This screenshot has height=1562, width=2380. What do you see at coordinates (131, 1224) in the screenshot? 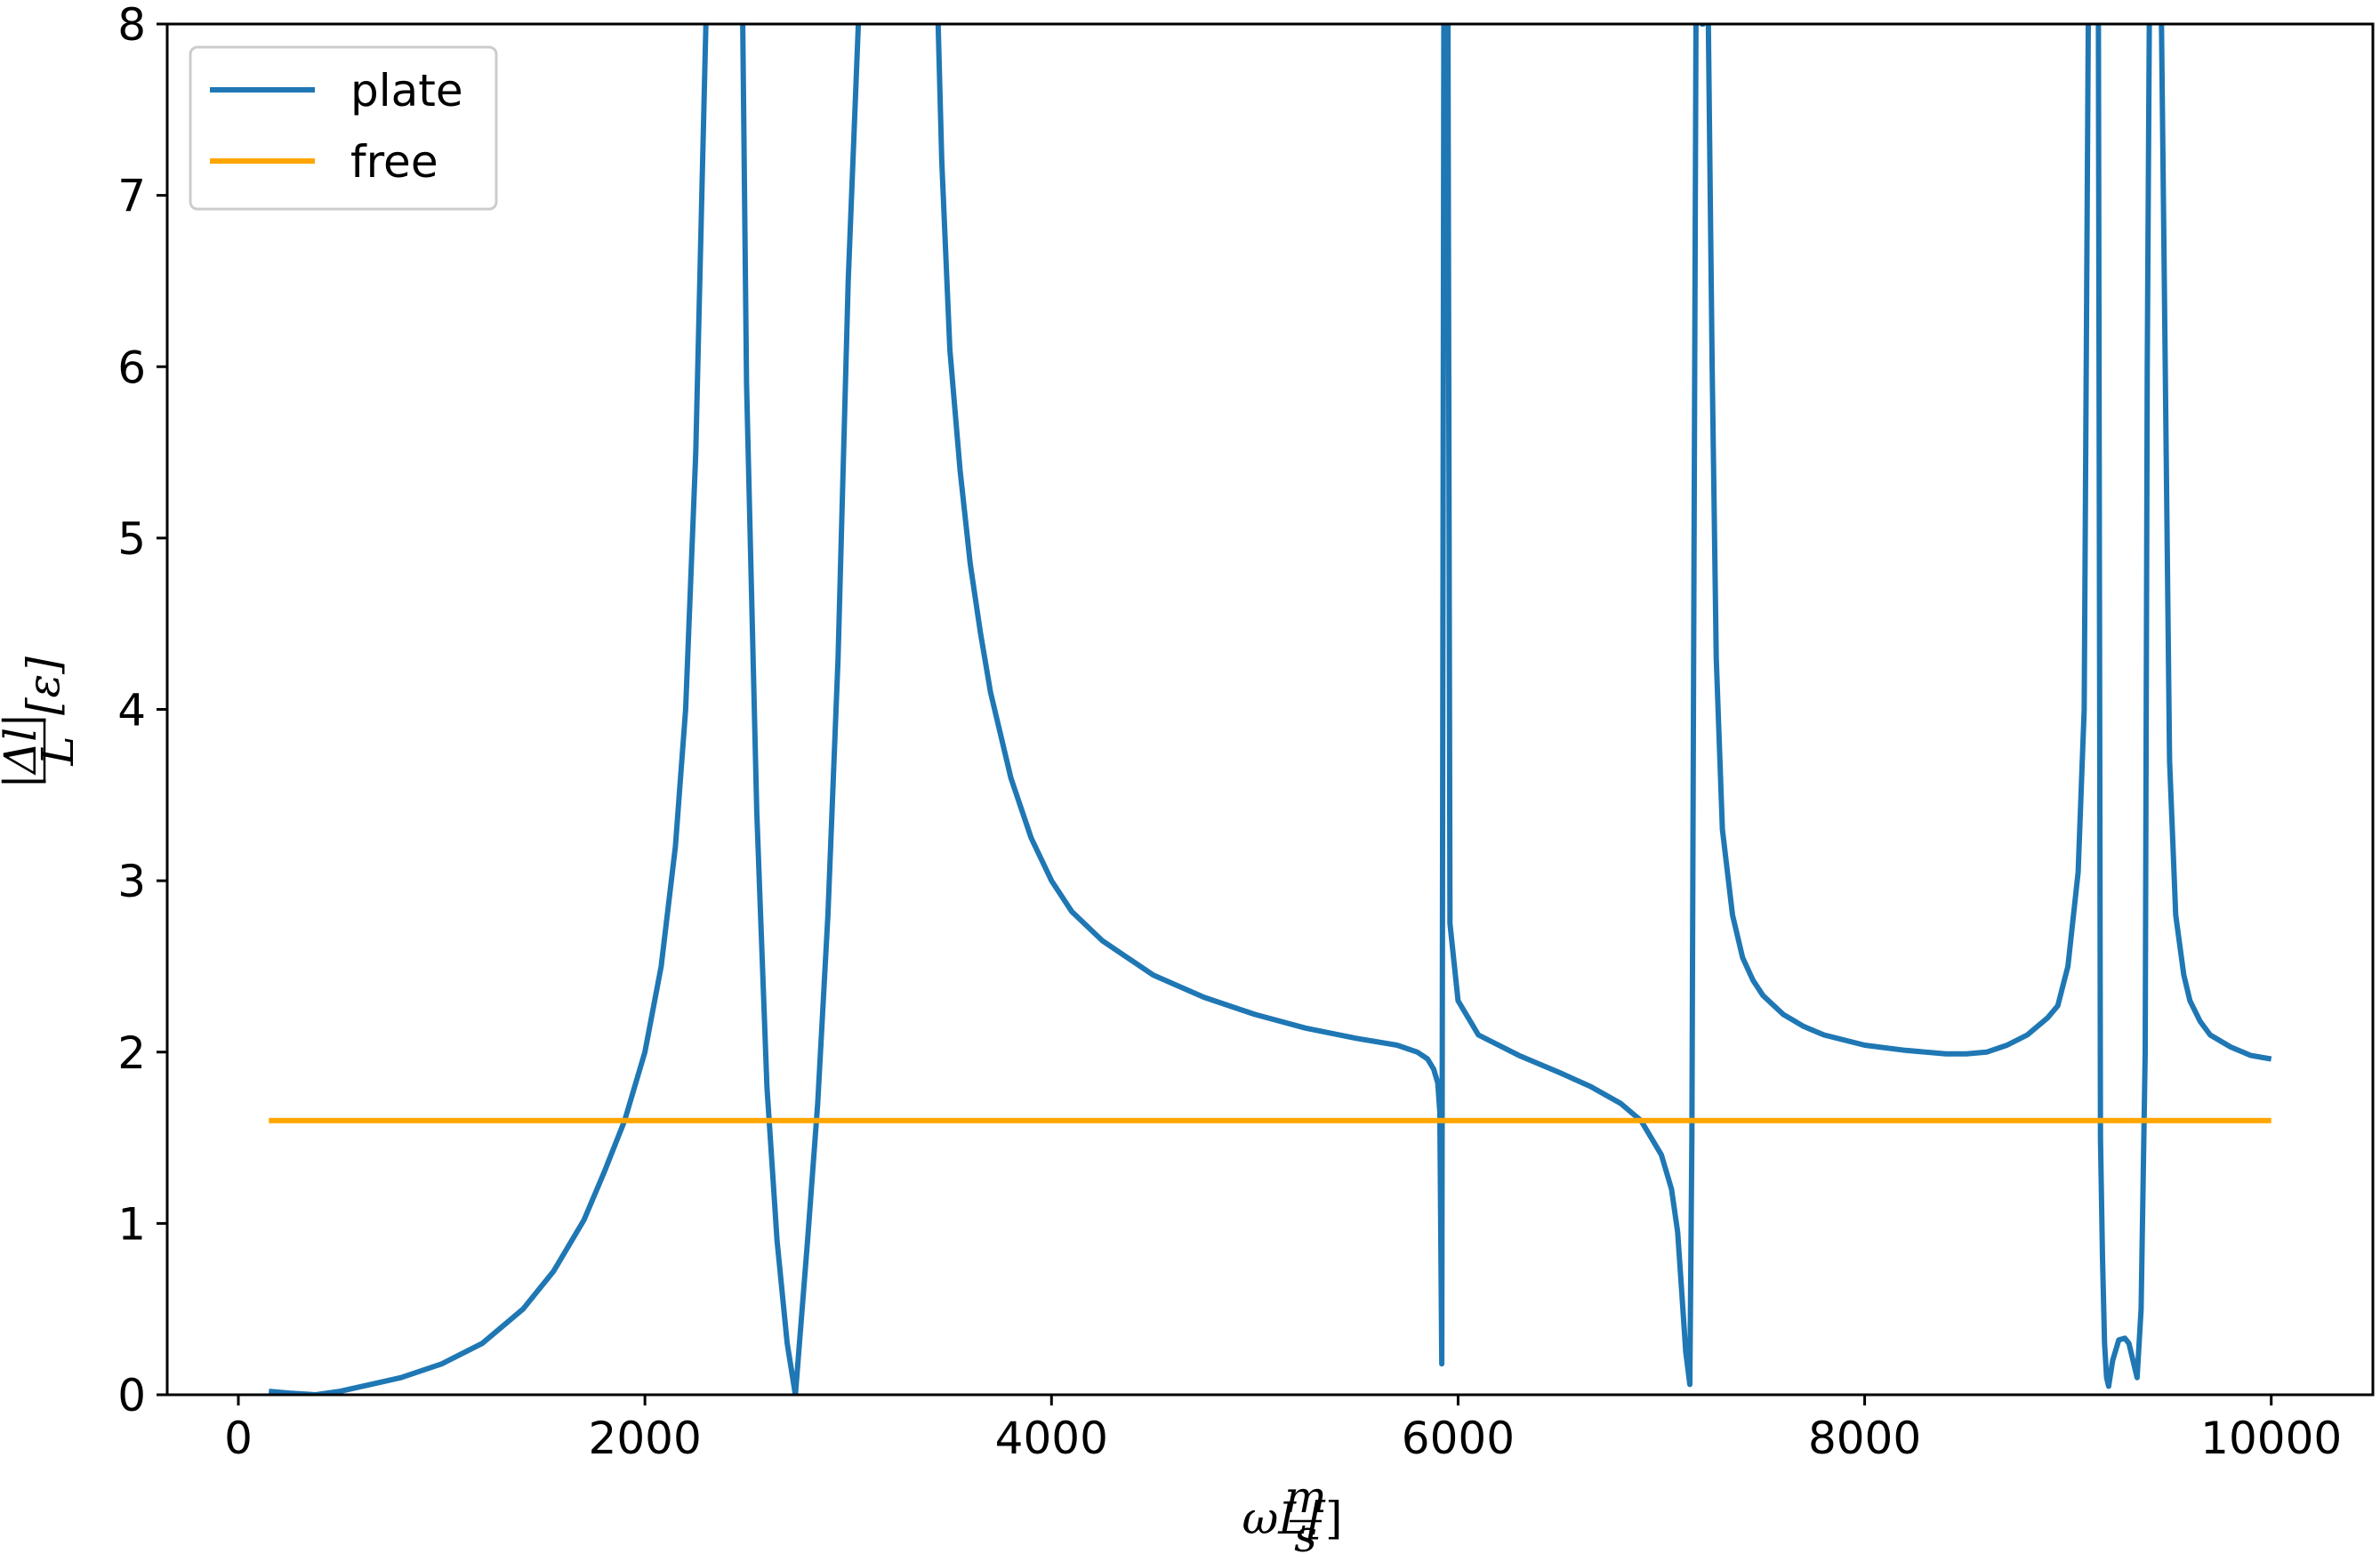
I see `y-tick-label: 1` at bounding box center [131, 1224].